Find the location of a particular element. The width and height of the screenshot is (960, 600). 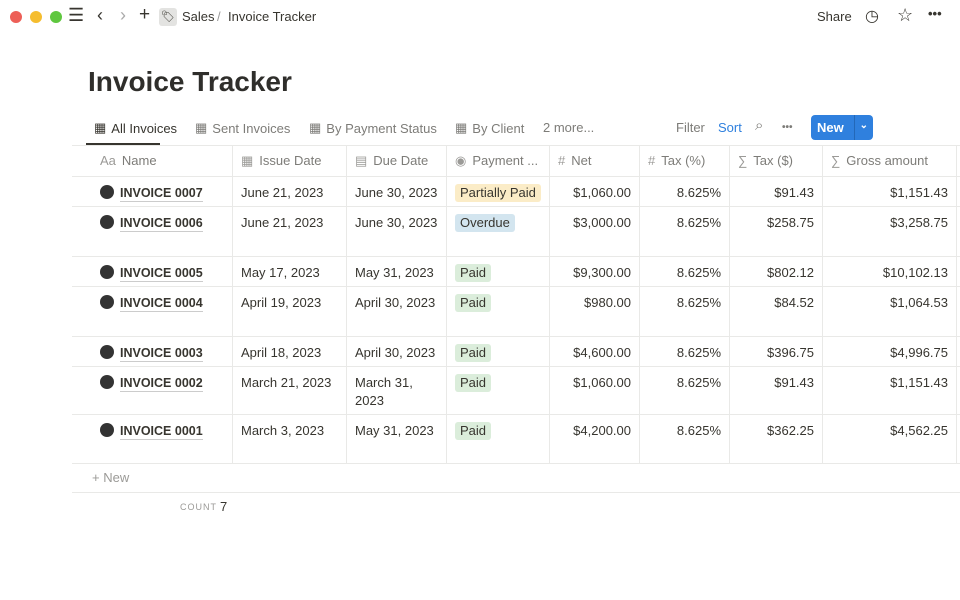

column-header: ∑ Gross amount is located at coordinates (890, 161).